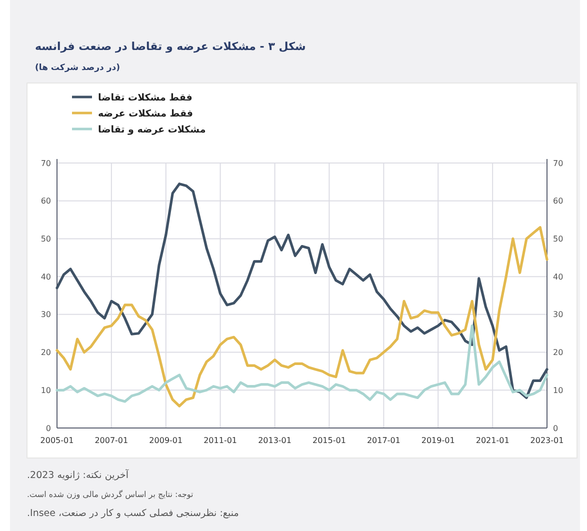 This screenshot has height=531, width=587. Describe the element at coordinates (45, 390) in the screenshot. I see `y-tick-label: 10` at that location.